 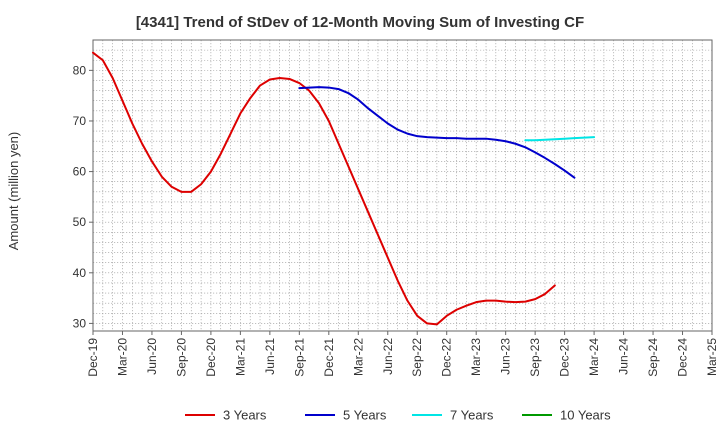 I want to click on x-tick-label: Mar-20, so click(x=122, y=357).